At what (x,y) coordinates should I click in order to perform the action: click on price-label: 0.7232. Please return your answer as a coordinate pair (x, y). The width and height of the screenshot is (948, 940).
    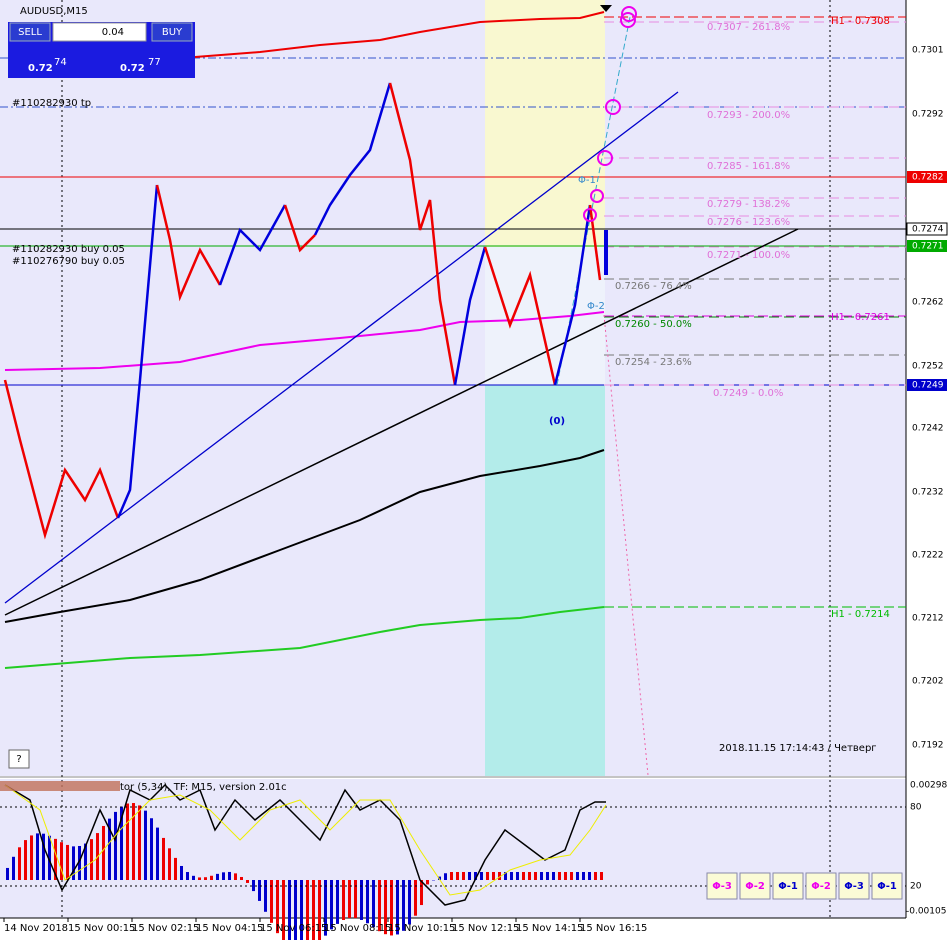
    Looking at the image, I should click on (928, 493).